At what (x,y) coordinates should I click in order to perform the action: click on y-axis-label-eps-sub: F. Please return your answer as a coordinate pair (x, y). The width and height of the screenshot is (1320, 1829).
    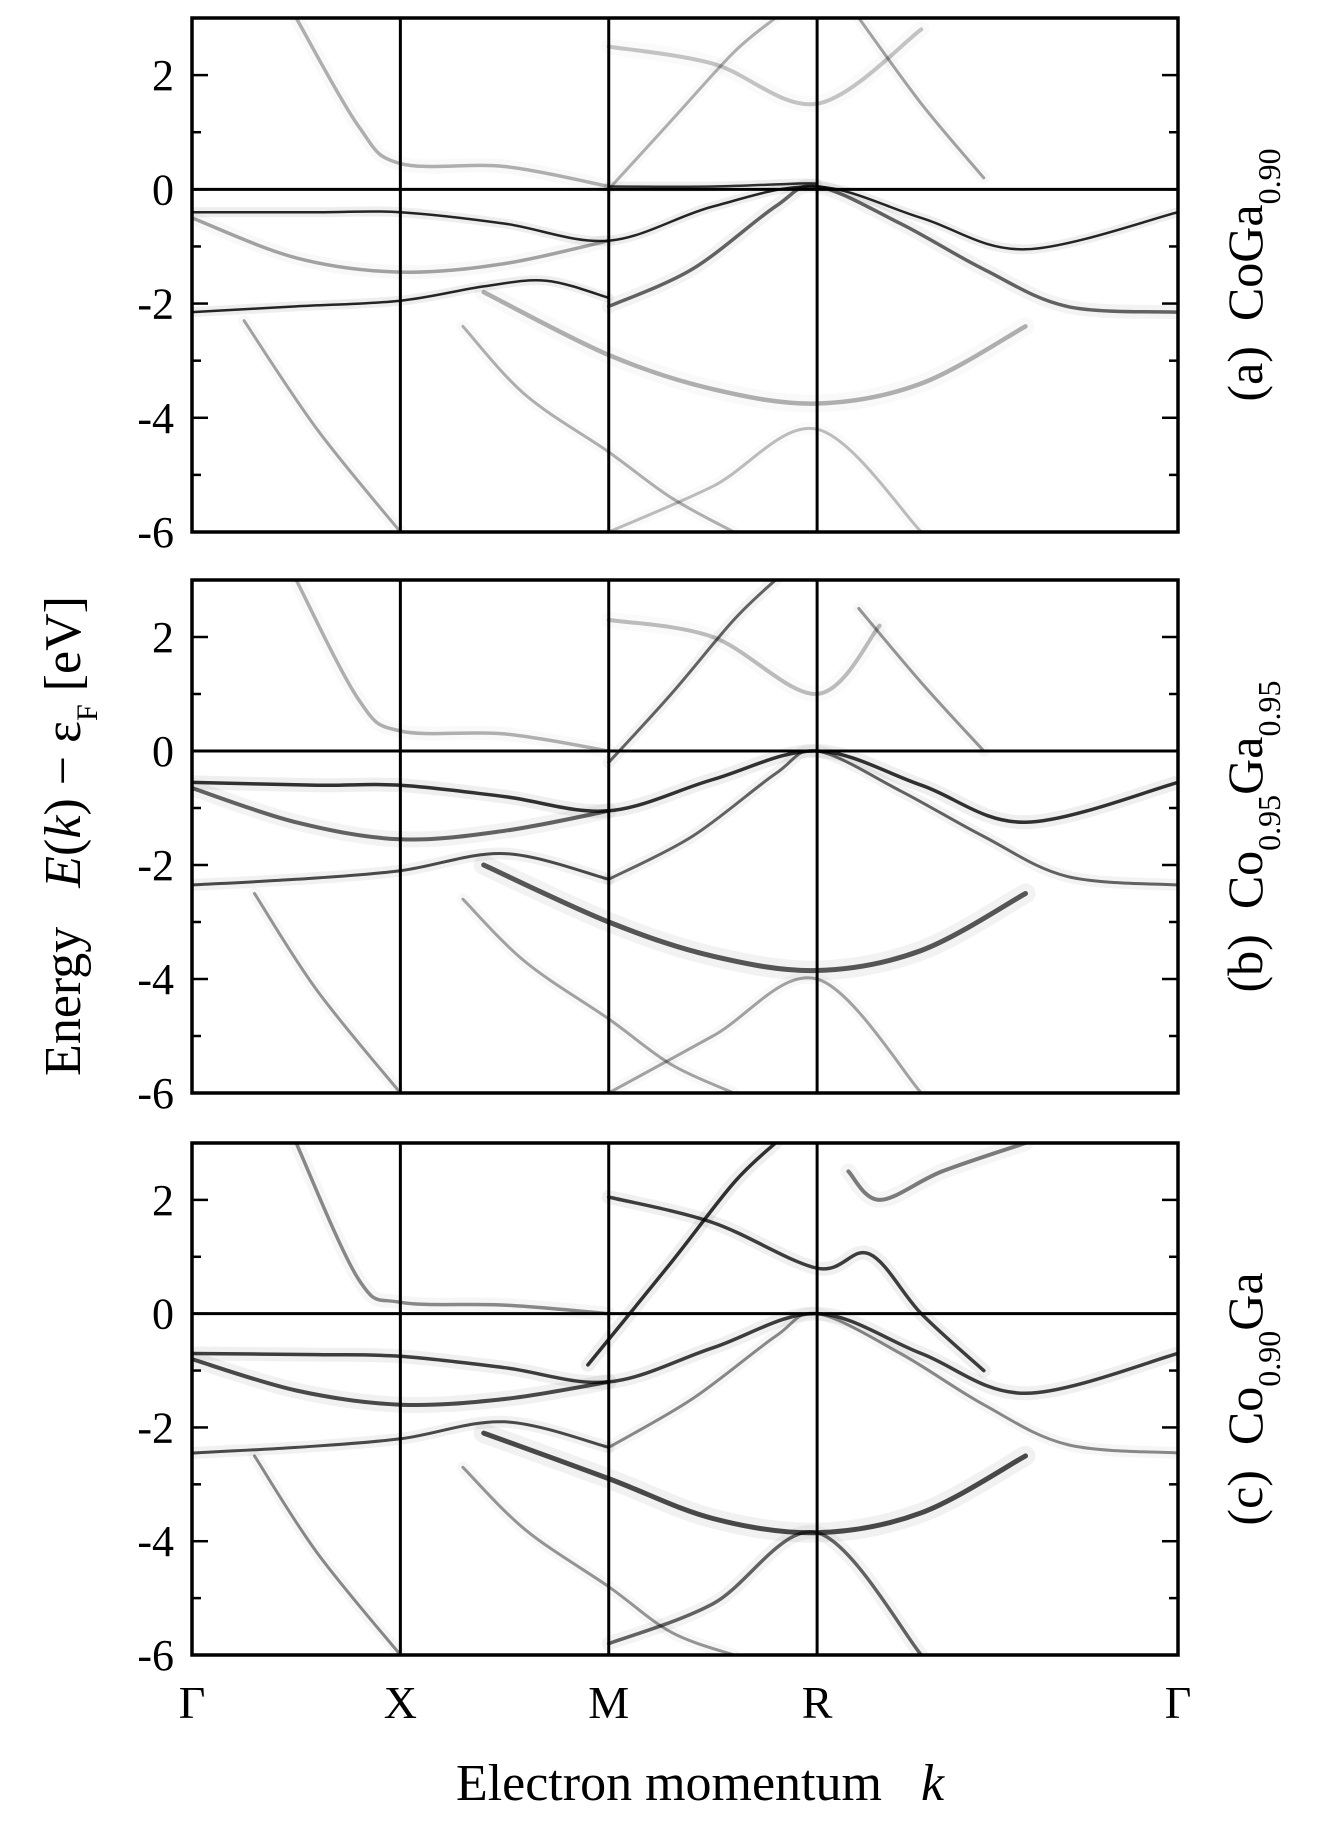
    Looking at the image, I should click on (87, 712).